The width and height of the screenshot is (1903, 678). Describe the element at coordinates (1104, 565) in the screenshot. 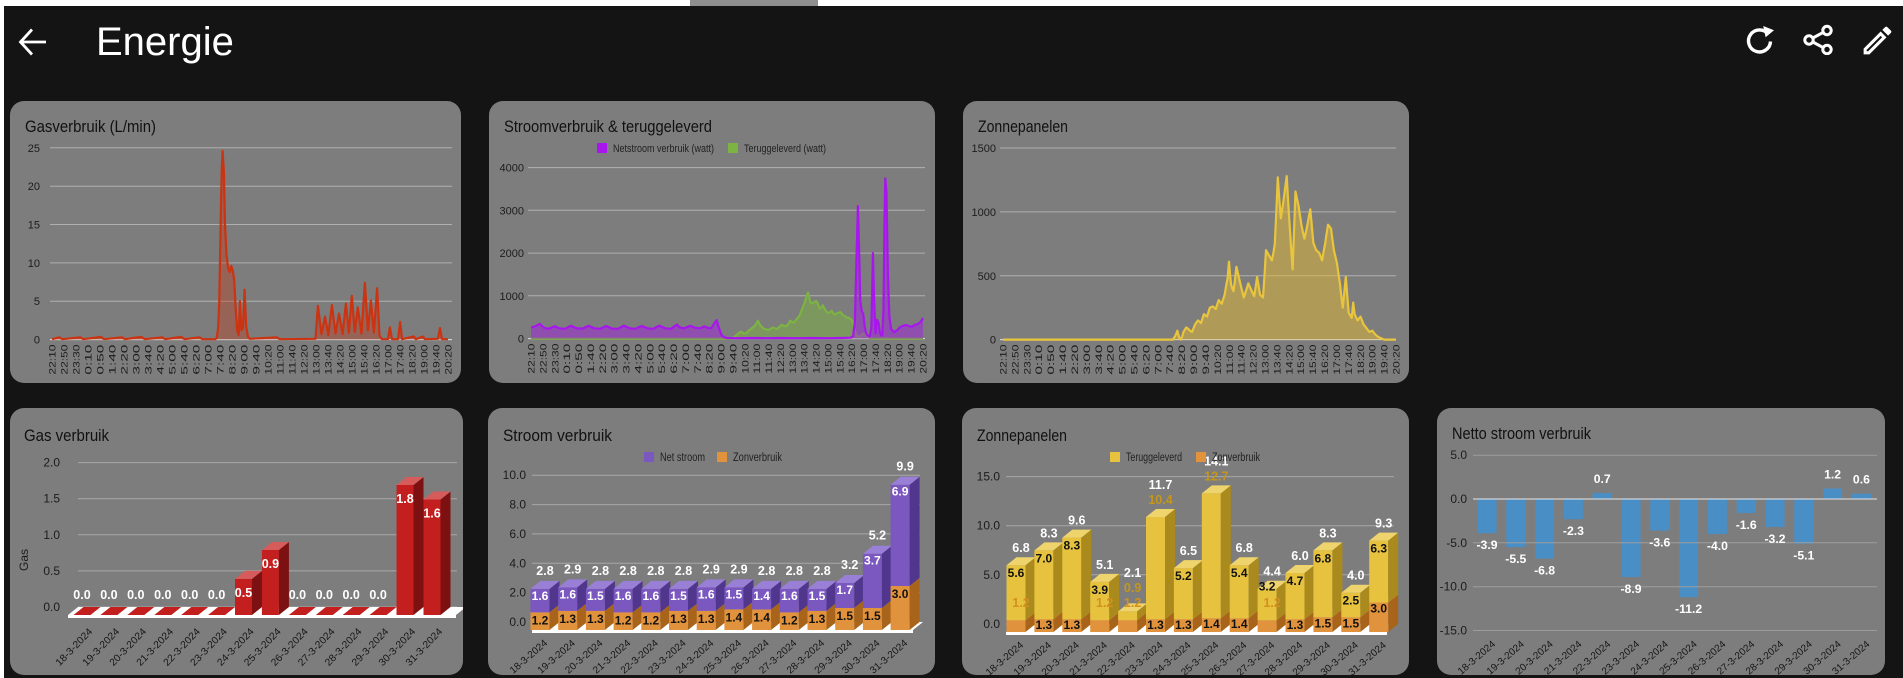

I see `svg-text: 5.1` at that location.